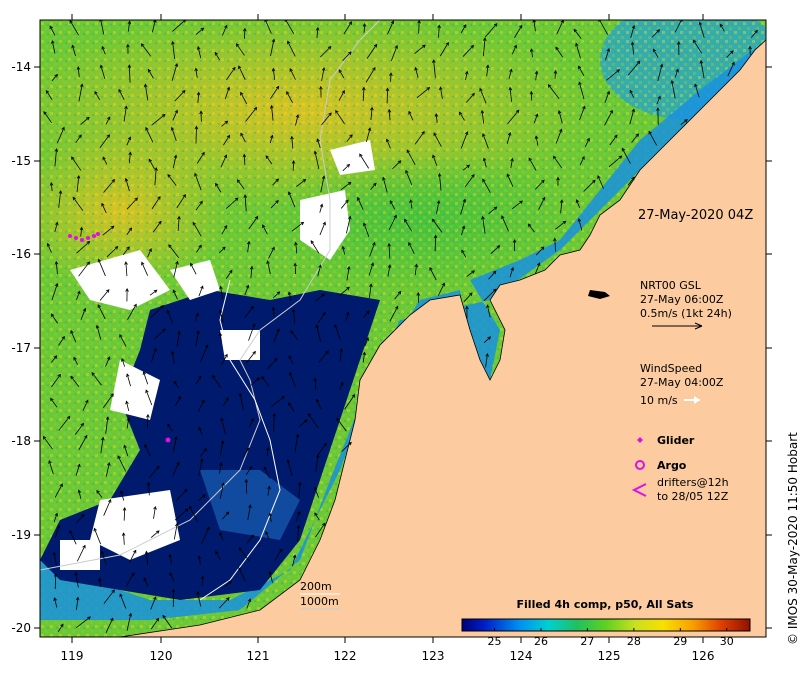 The image size is (809, 676). What do you see at coordinates (258, 656) in the screenshot?
I see `lon-tick-label: 121` at bounding box center [258, 656].